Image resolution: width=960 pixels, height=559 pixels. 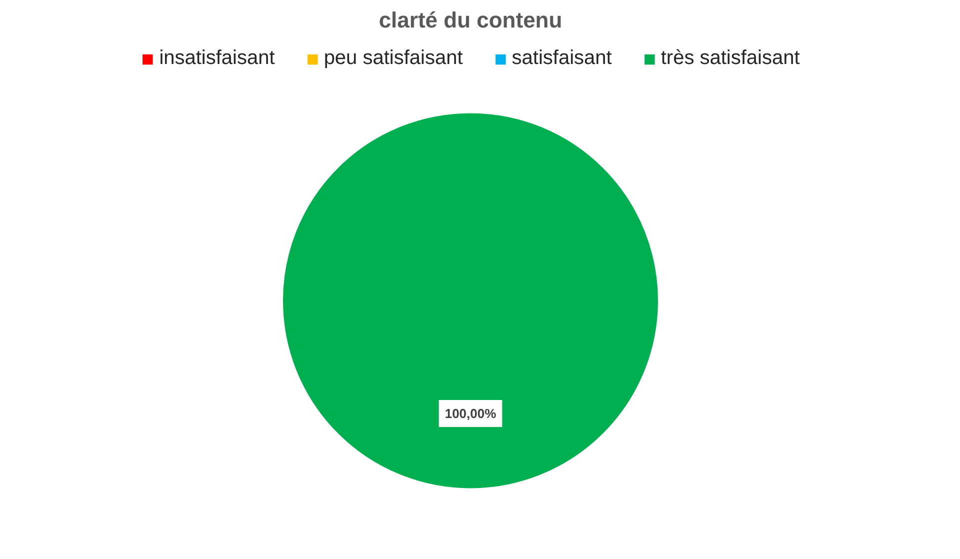 I want to click on legend-label: satisfaisant, so click(x=562, y=58).